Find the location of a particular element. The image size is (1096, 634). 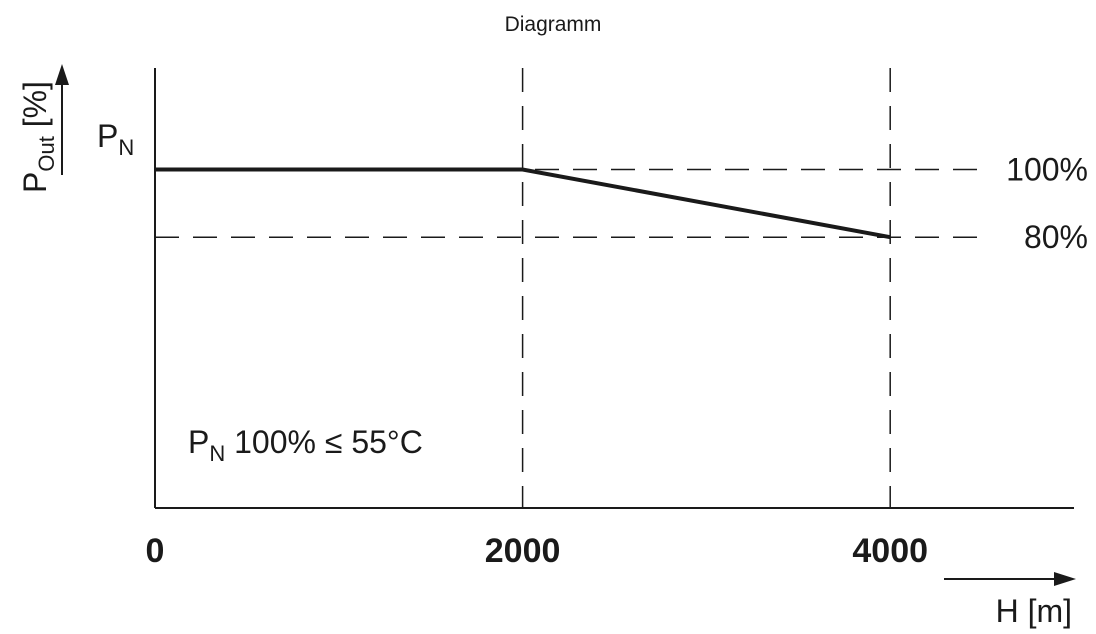

y-axis-label: POut [%] is located at coordinates (38, 137).